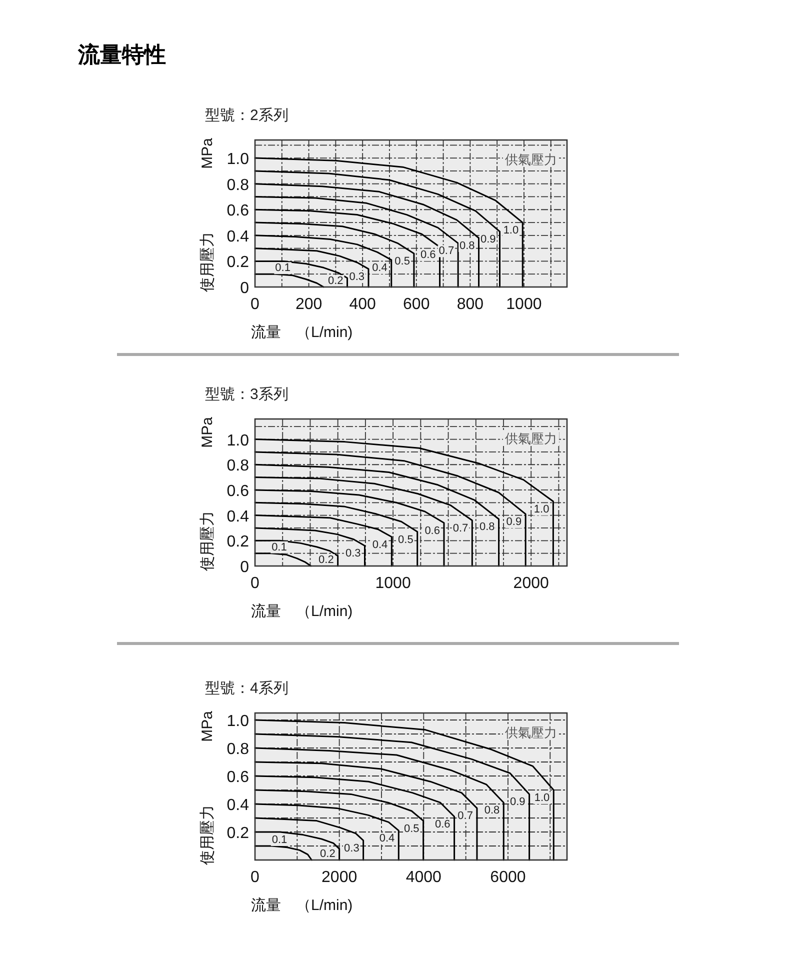 This screenshot has height=966, width=790. What do you see at coordinates (470, 304) in the screenshot?
I see `x-tick-label: 800` at bounding box center [470, 304].